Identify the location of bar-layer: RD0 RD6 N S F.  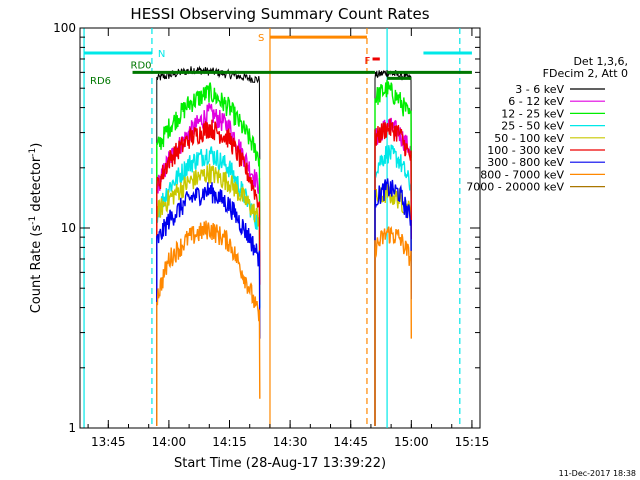
(278, 60).